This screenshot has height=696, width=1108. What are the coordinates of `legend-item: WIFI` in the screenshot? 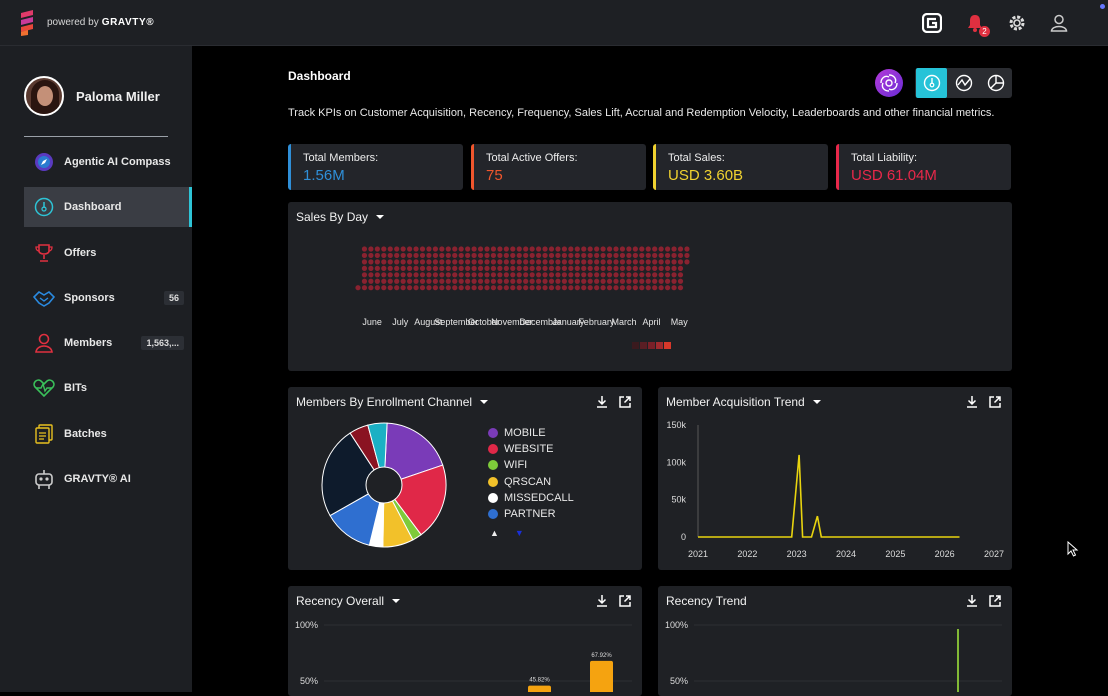 It's located at (531, 465).